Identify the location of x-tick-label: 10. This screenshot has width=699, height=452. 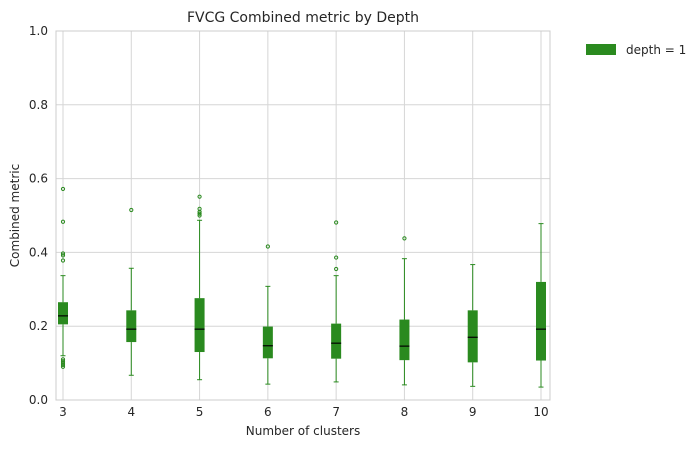
(540, 412).